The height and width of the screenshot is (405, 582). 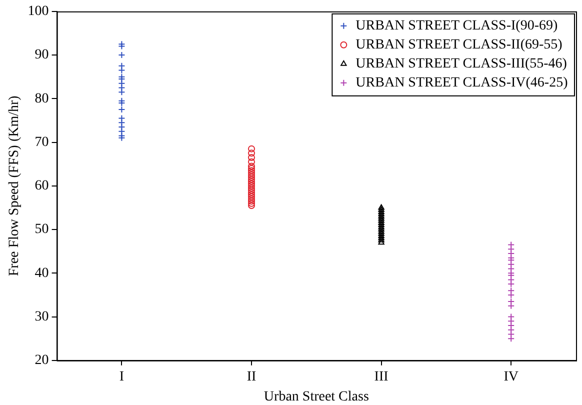 I want to click on y-tick-label: 20, so click(x=41, y=360).